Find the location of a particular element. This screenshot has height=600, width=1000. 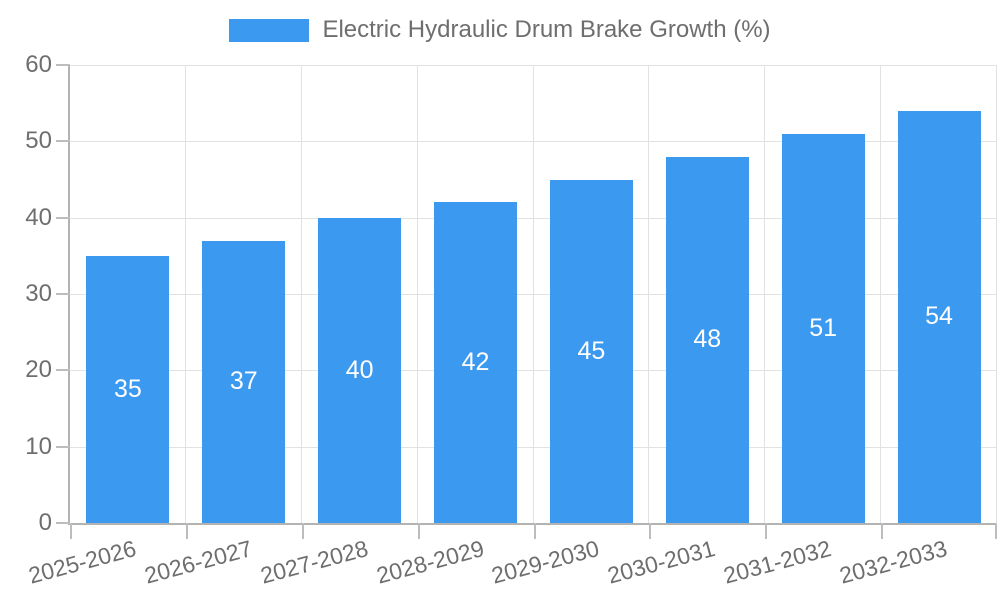

bar-value-label: 51 is located at coordinates (823, 327).